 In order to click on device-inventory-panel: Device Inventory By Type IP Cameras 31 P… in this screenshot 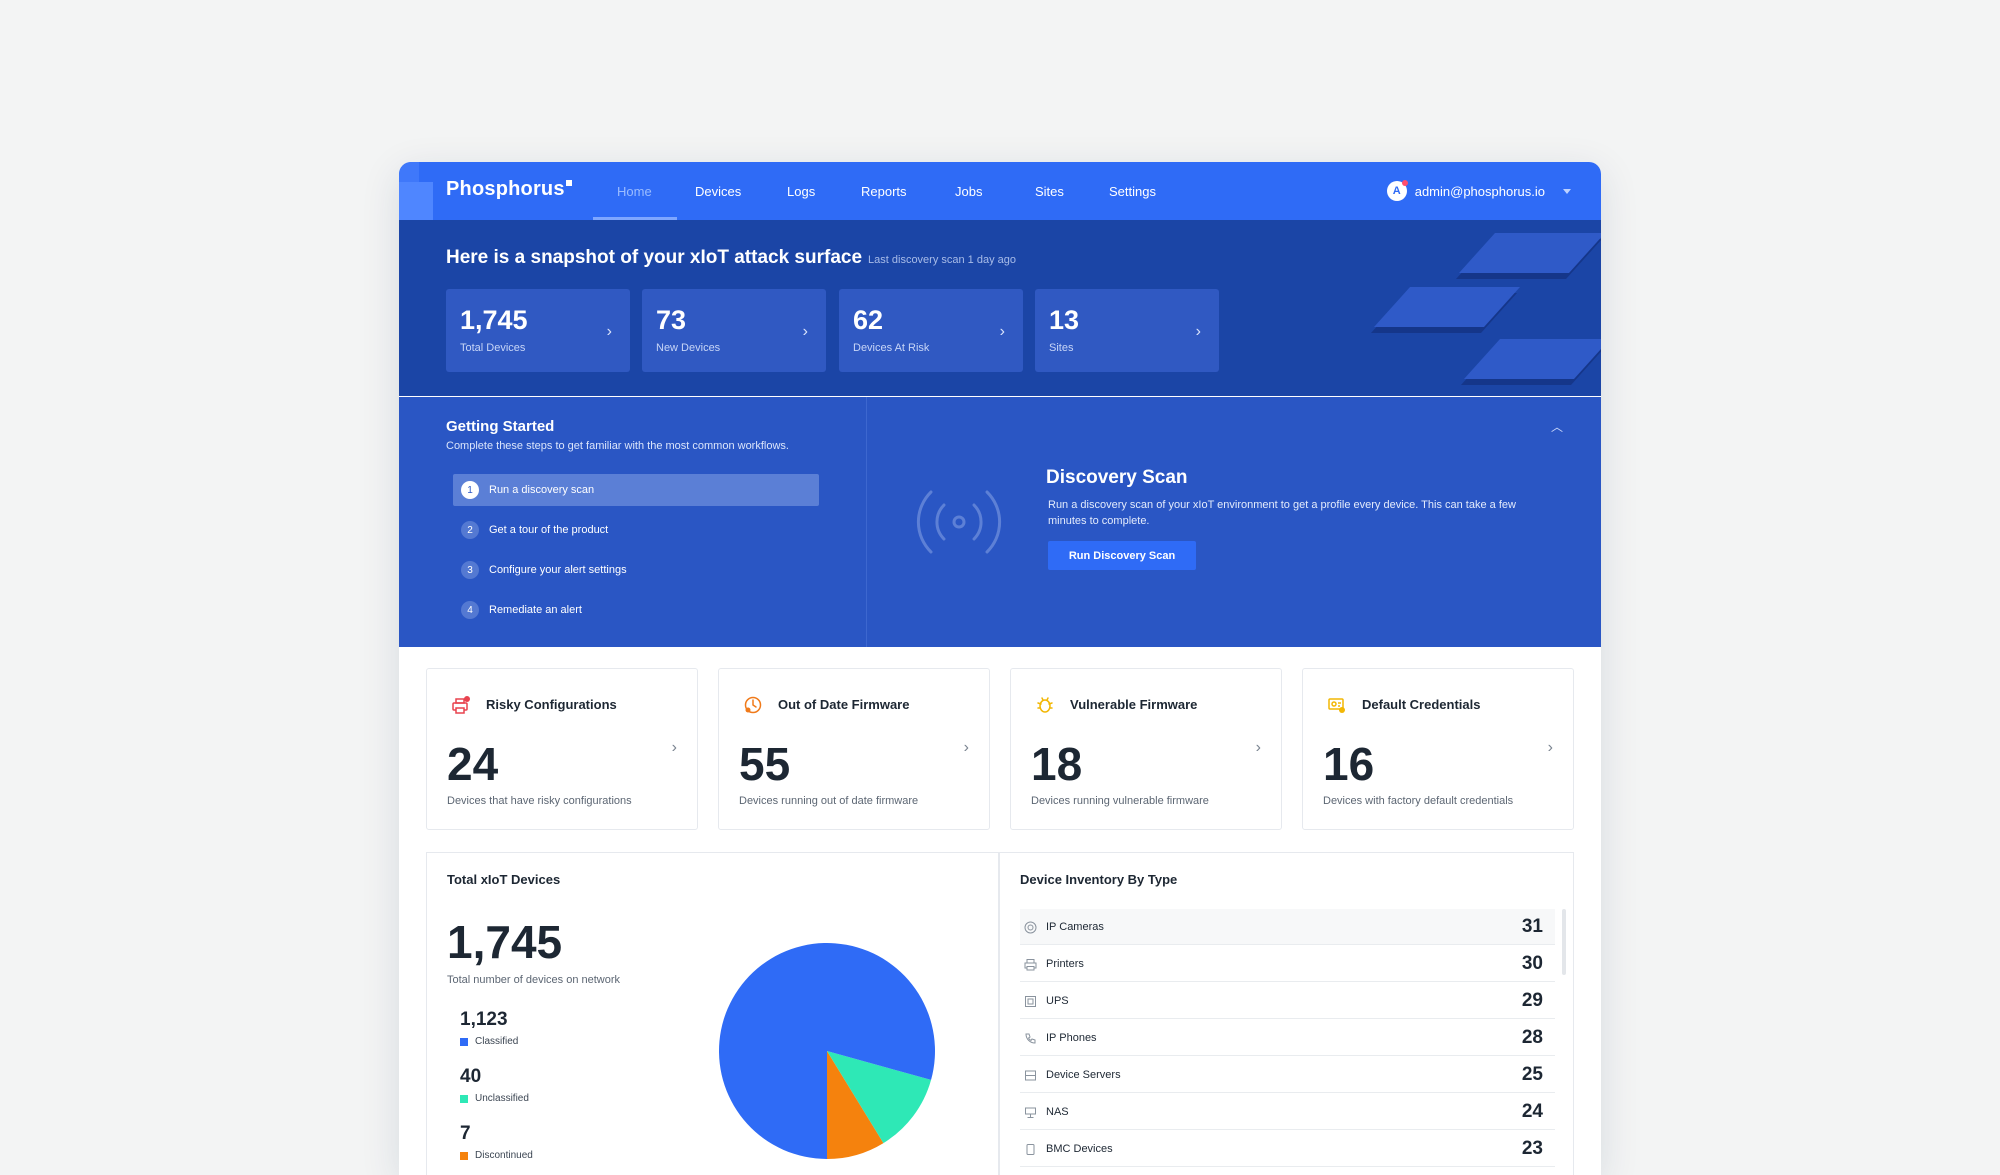, I will do `click(1286, 1013)`.